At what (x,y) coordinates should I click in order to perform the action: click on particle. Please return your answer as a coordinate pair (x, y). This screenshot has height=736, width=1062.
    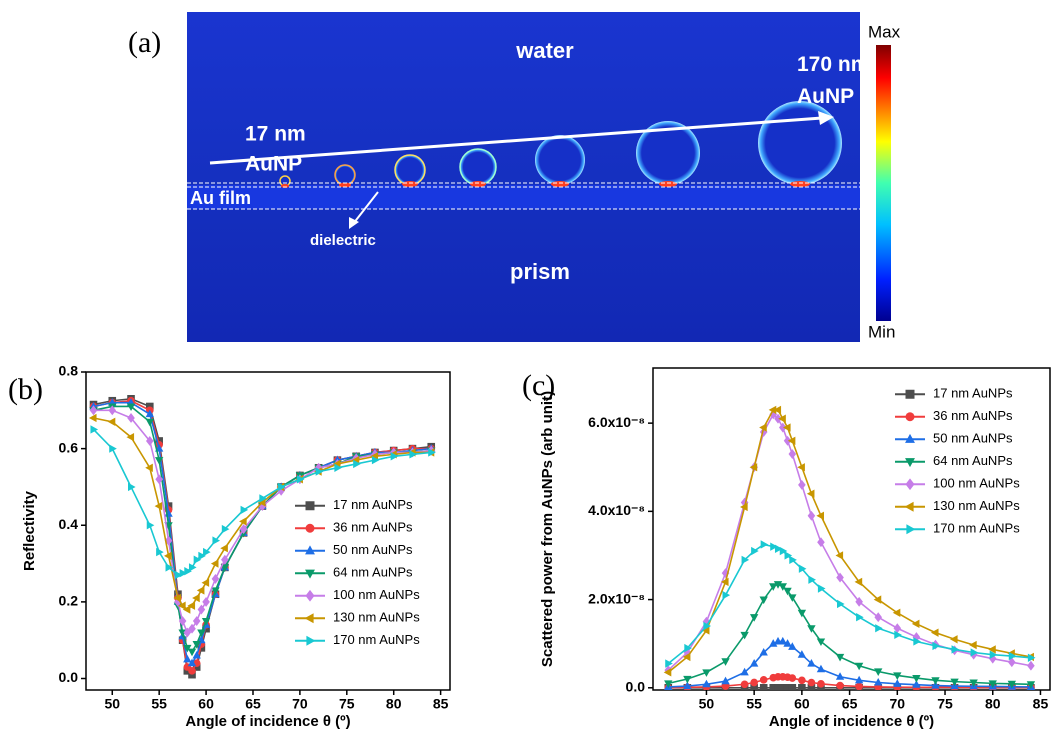
    Looking at the image, I should click on (345, 175).